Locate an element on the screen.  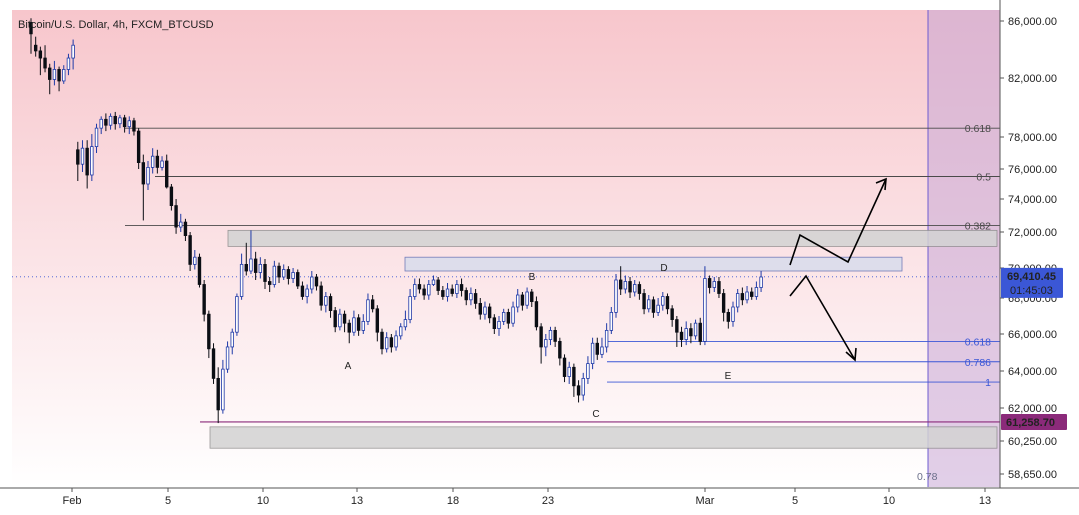
fib-level-label: 0.5 is located at coordinates (983, 178).